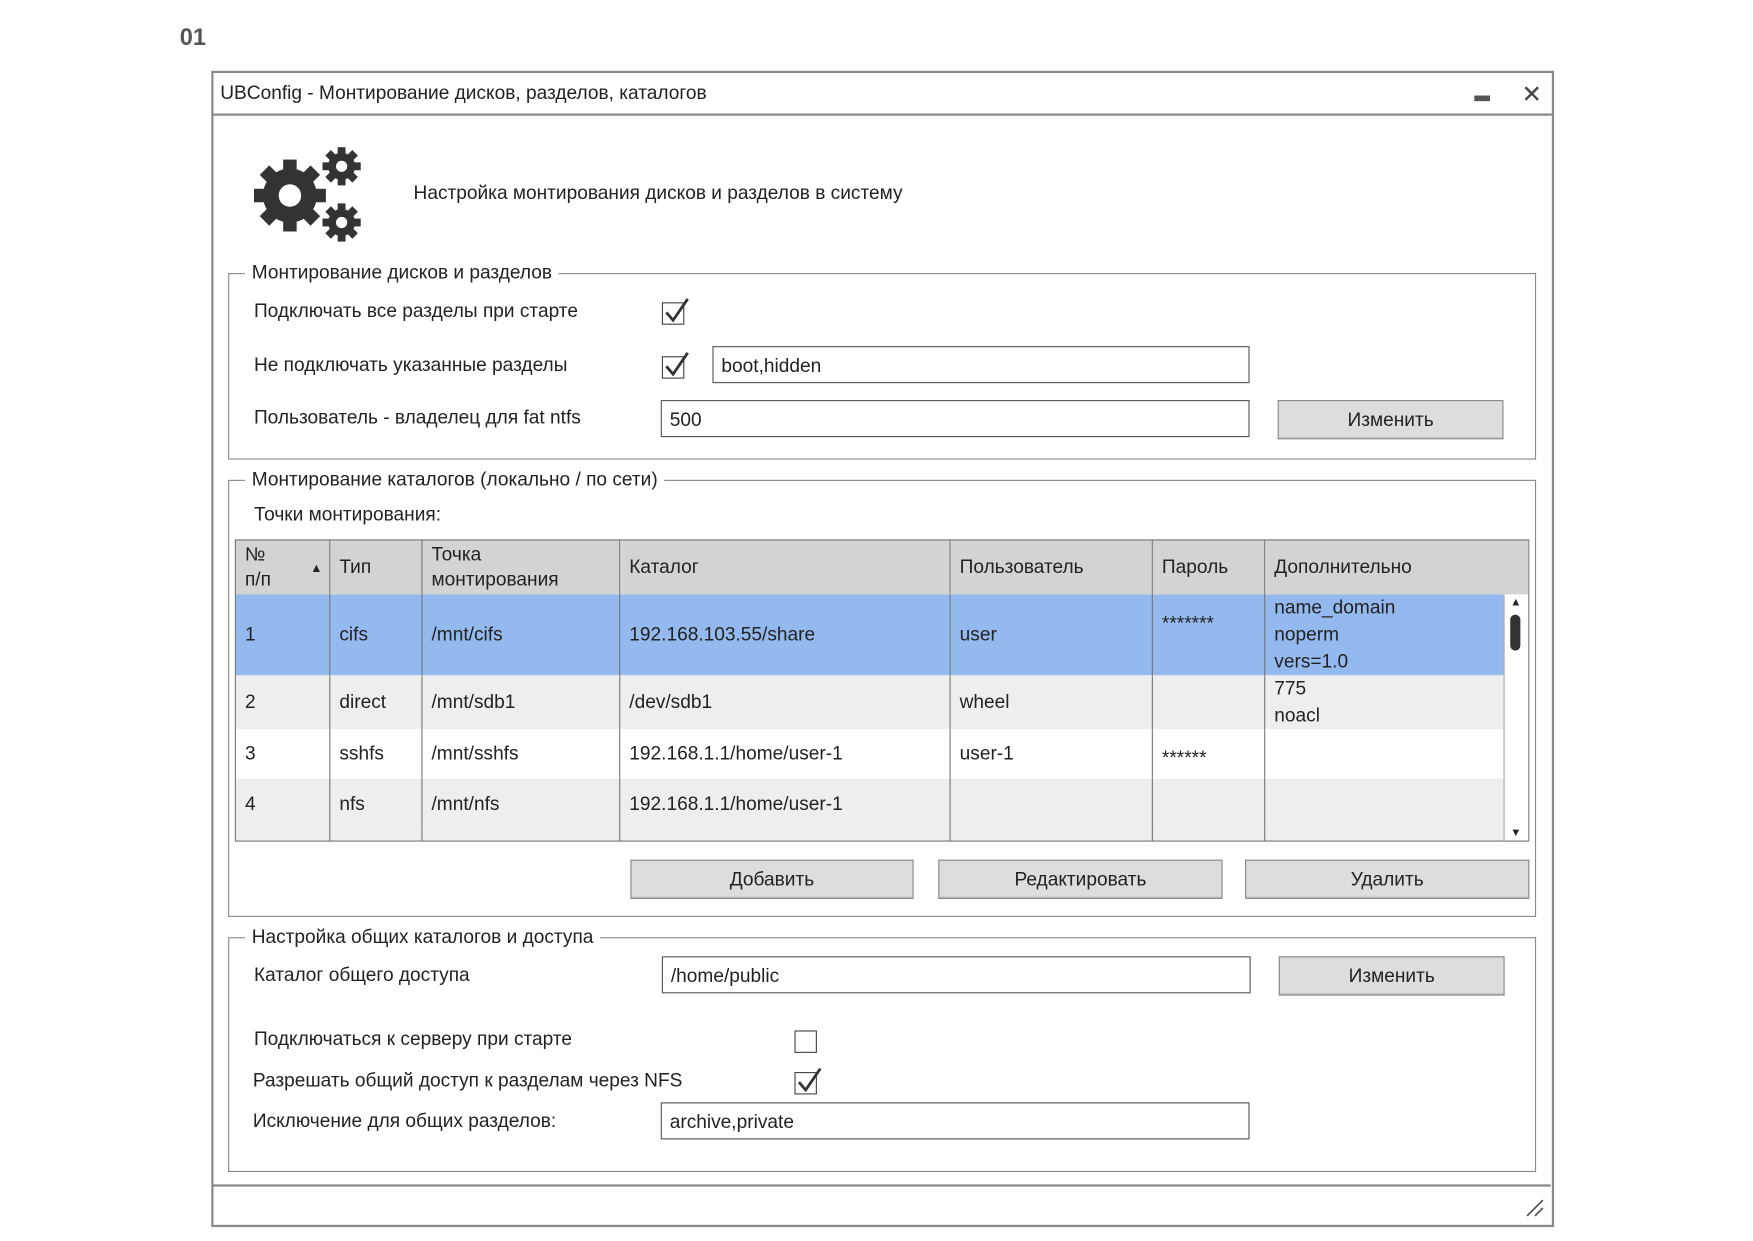 The height and width of the screenshot is (1241, 1753). I want to click on cell-number: 2, so click(283, 702).